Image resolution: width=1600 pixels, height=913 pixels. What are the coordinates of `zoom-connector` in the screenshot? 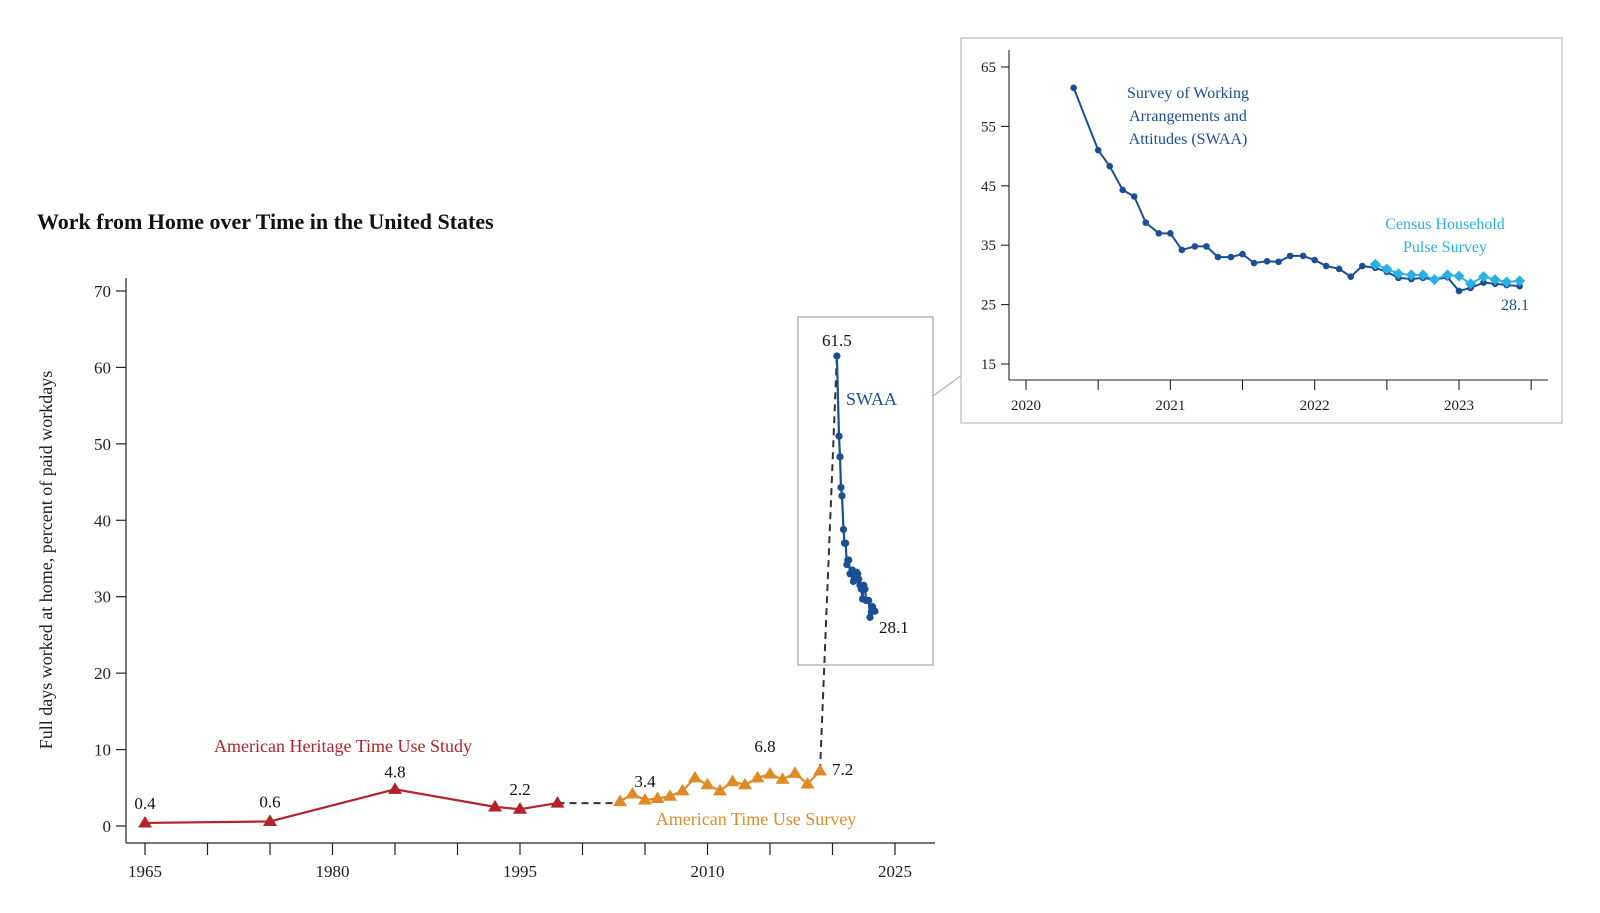 It's located at (947, 385).